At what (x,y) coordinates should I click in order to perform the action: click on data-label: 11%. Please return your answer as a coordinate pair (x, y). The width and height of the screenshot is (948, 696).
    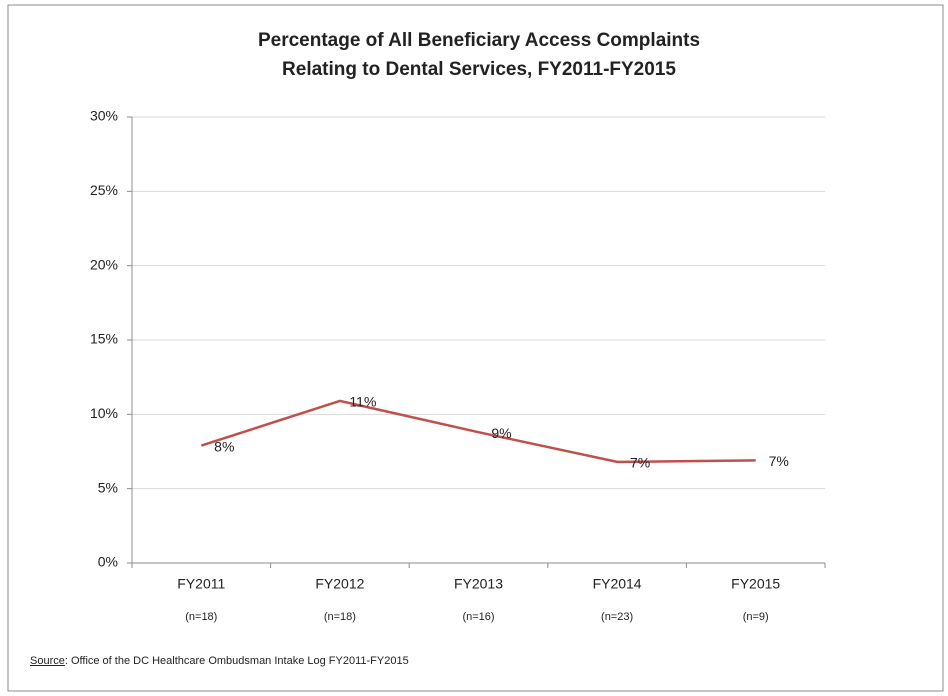
    Looking at the image, I should click on (362, 402).